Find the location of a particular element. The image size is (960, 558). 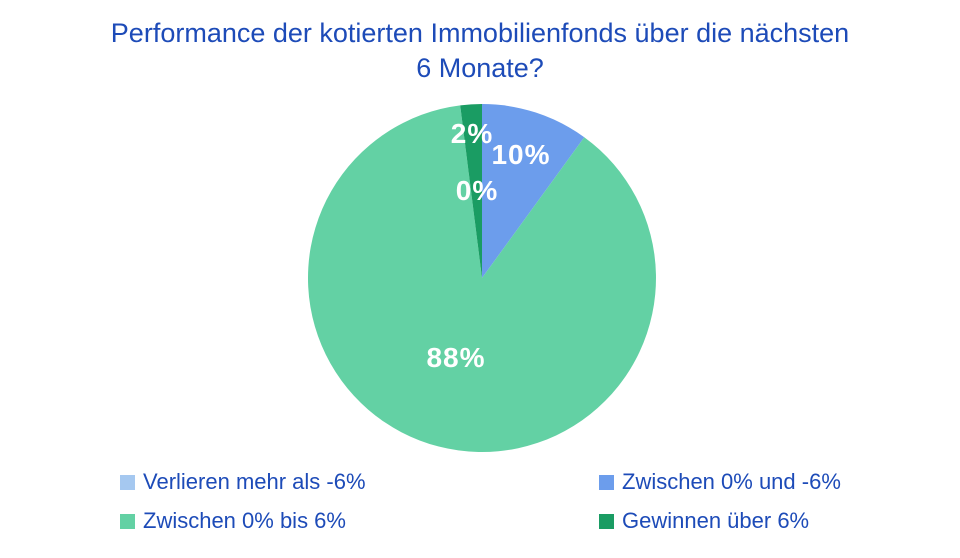

legend-label: Zwischen 0% und -6% is located at coordinates (731, 481).